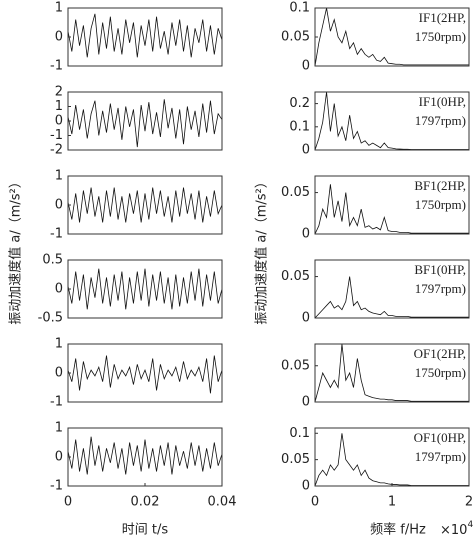 This screenshot has height=544, width=474. Describe the element at coordinates (145, 530) in the screenshot. I see `x-axis-label: 时间 t/s` at that location.